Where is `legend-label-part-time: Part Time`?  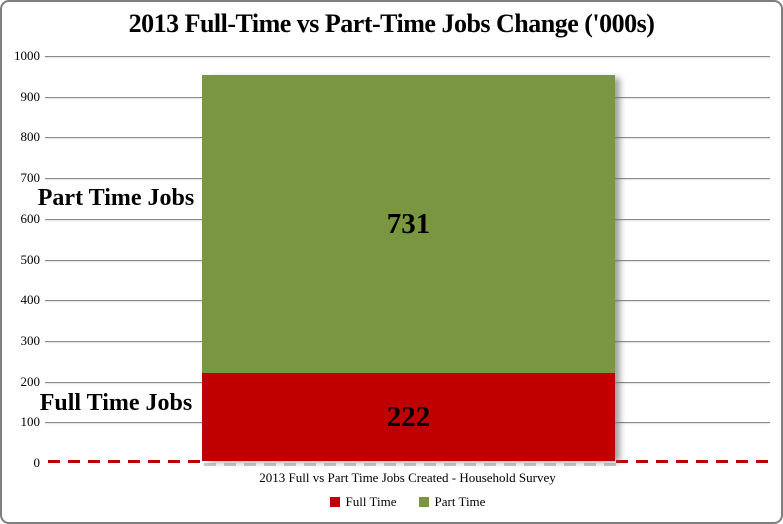
legend-label-part-time: Part Time is located at coordinates (460, 501).